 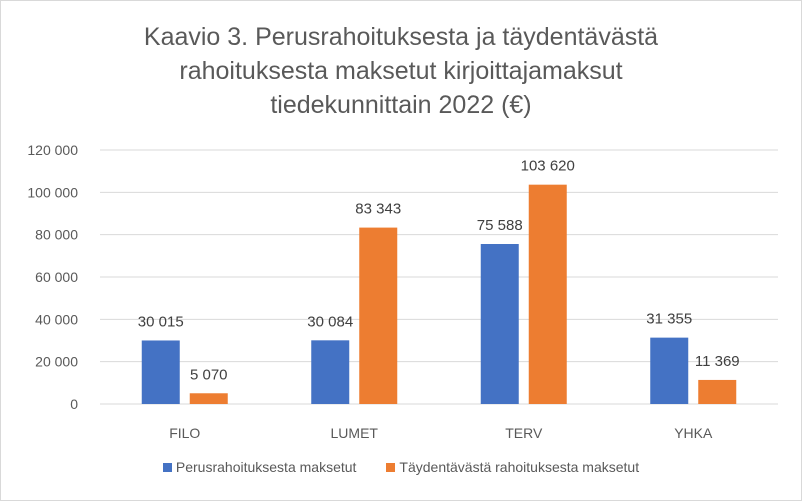 What do you see at coordinates (266, 467) in the screenshot?
I see `legend-label-perusrahoitus: Perusrahoituksesta maksetut` at bounding box center [266, 467].